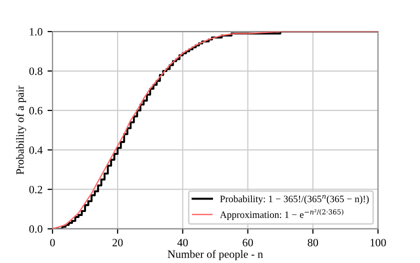  What do you see at coordinates (247, 242) in the screenshot?
I see `x-tick-label: 60` at bounding box center [247, 242].